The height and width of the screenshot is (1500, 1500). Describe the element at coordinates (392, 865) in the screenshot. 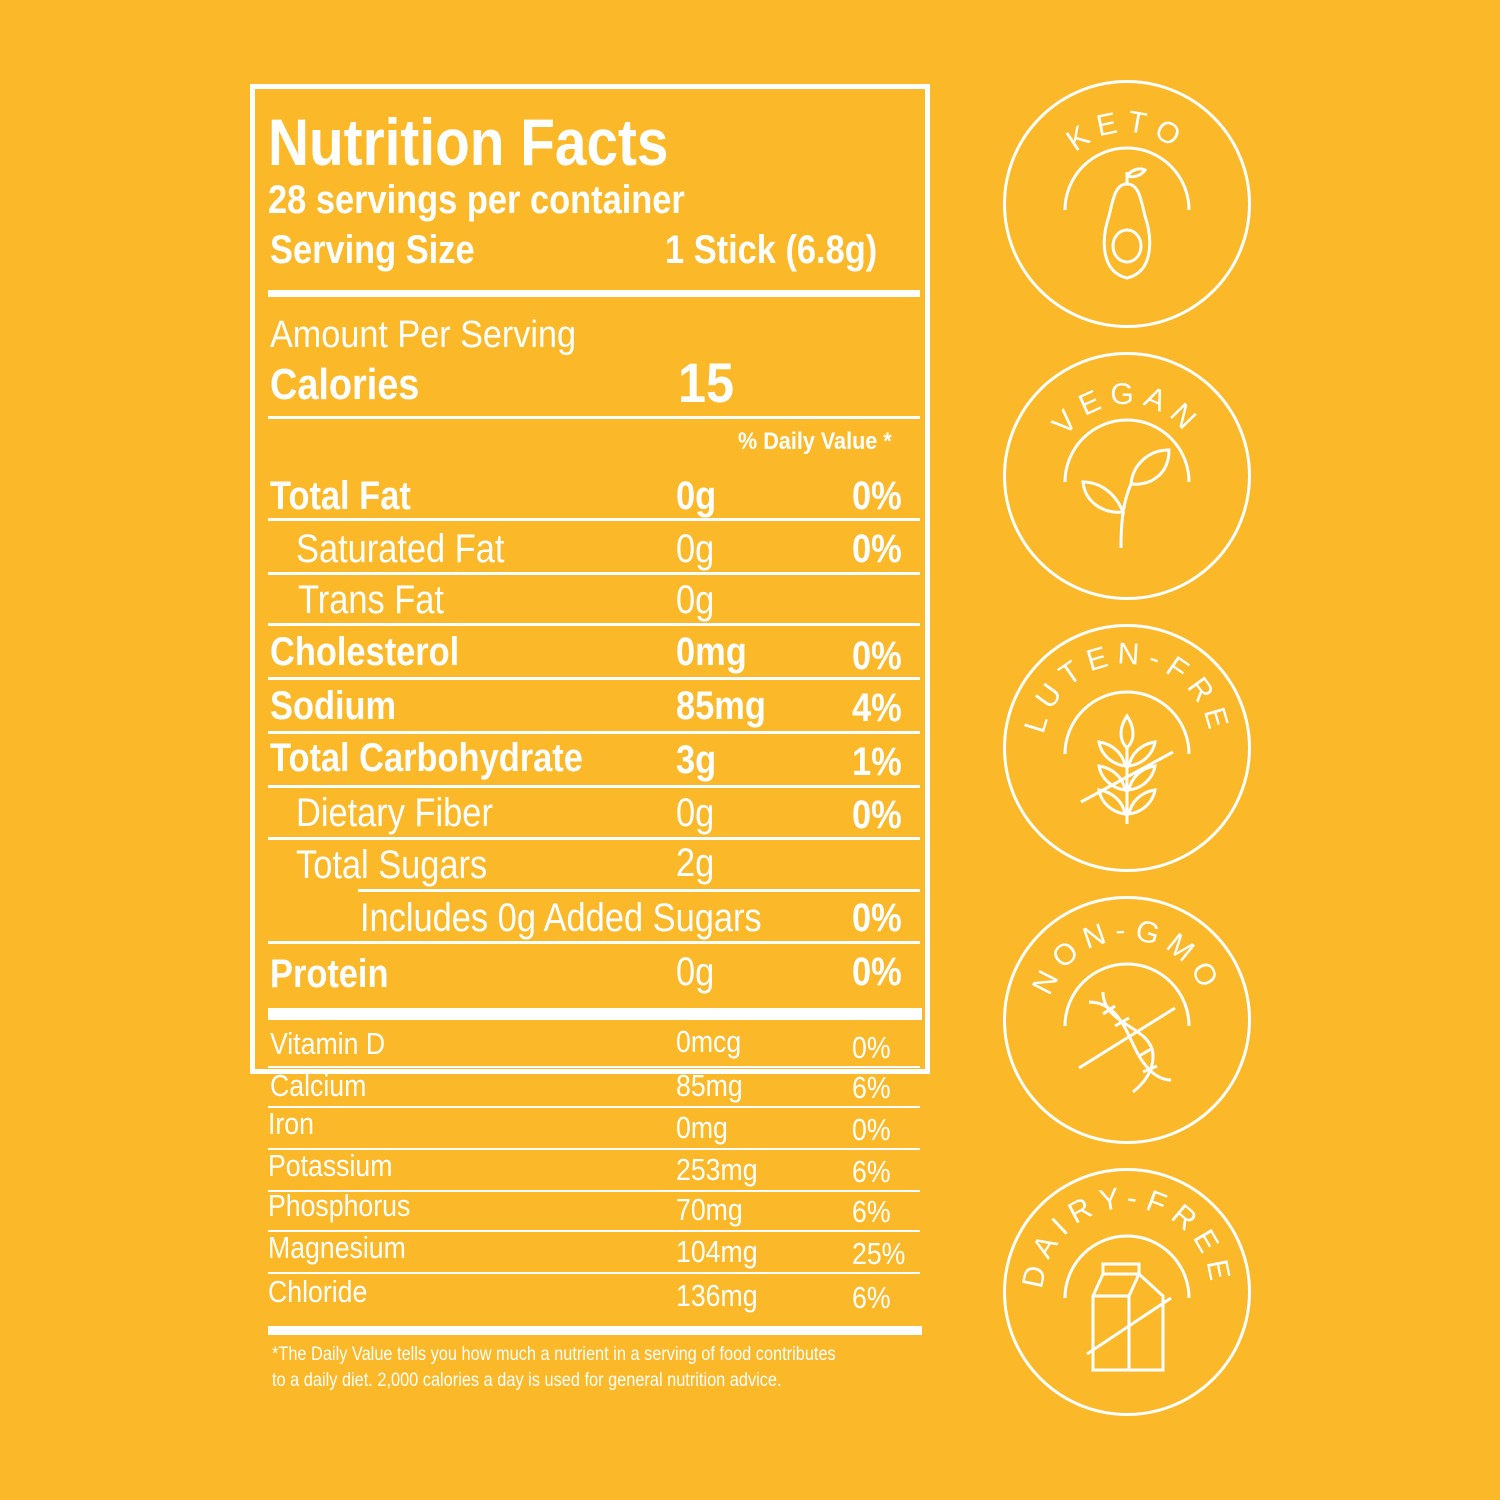

I see `nutrient-name: Total Sugars` at that location.